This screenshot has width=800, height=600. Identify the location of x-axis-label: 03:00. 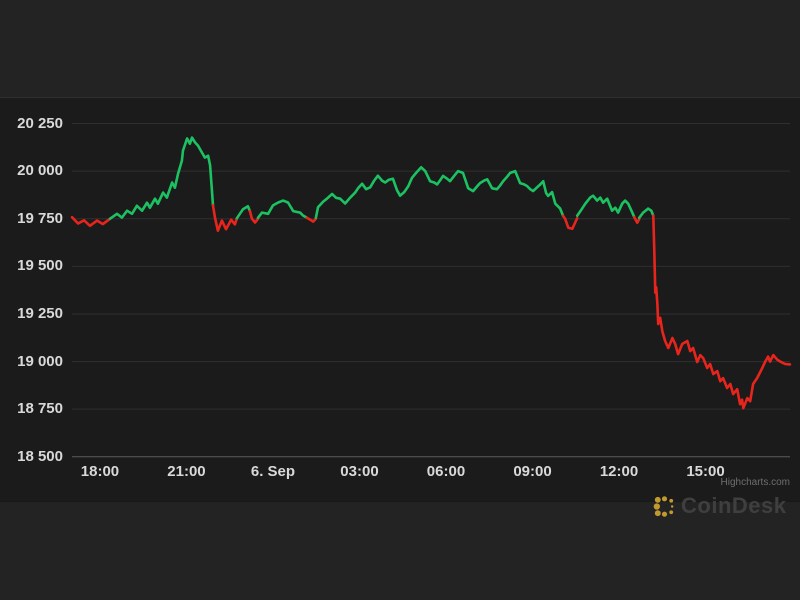
(359, 471).